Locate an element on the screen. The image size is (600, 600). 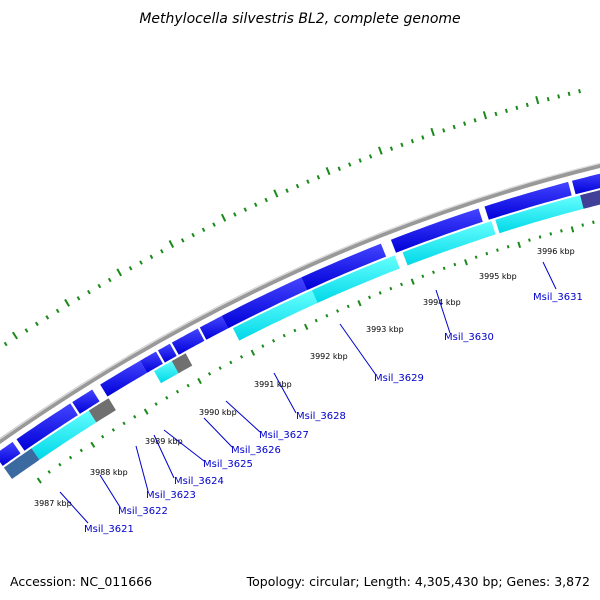
gene-label-msil-3630: Msil_3630 is located at coordinates (469, 337).